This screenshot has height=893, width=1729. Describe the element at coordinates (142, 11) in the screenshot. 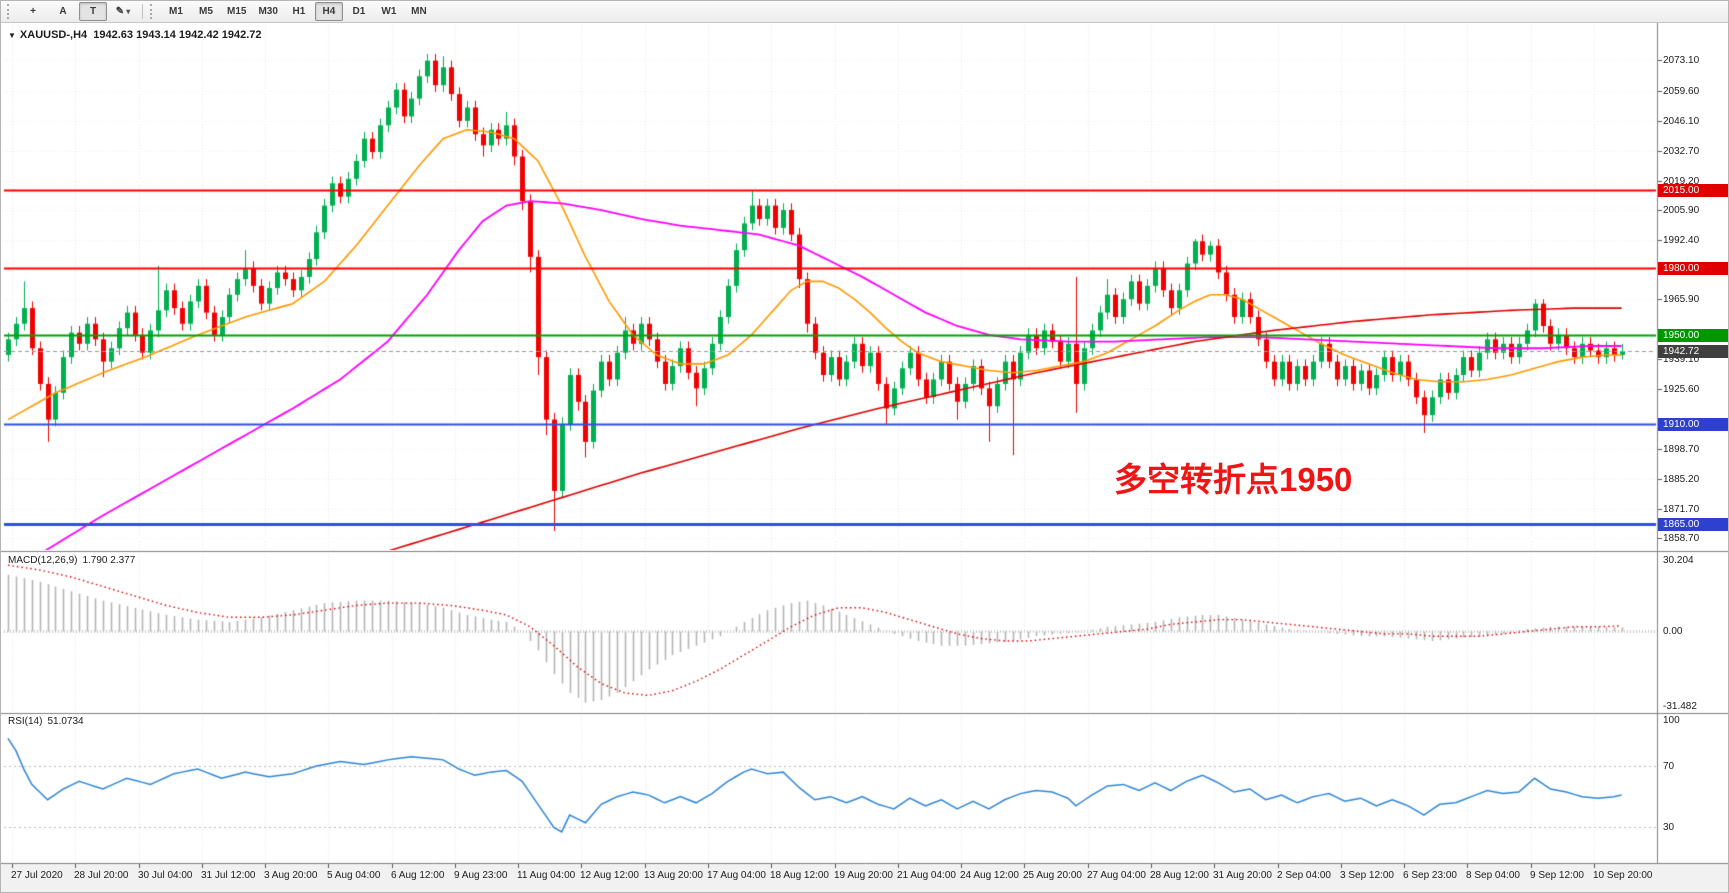

I see `toolbar-separator` at that location.